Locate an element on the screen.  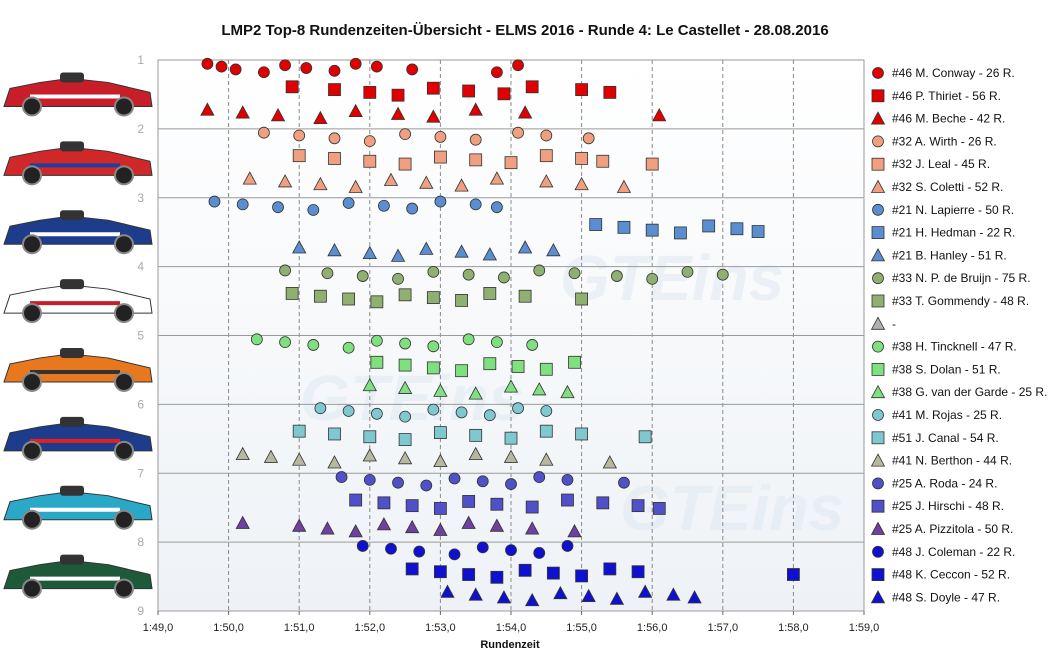
legend-label: #25 J. Hirschi - 48 R. is located at coordinates (948, 506).